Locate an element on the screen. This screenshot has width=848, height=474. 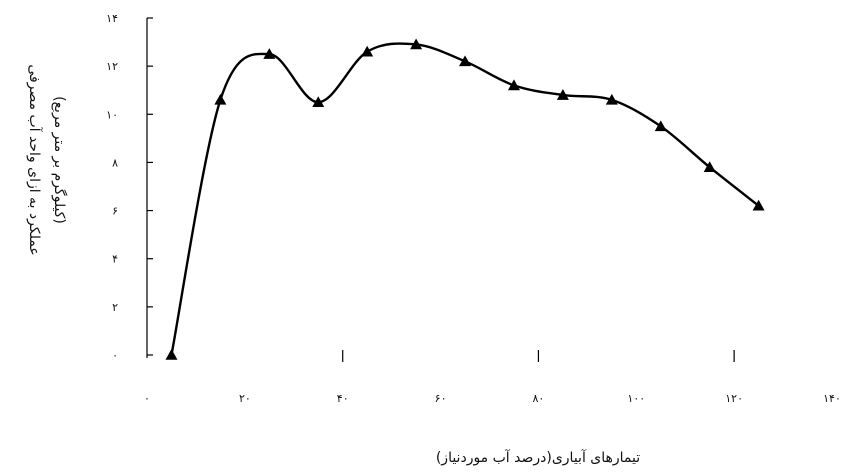
x-axis-title: تیمارهای آبیاری(درصد آب موردنیاز) is located at coordinates (538, 457).